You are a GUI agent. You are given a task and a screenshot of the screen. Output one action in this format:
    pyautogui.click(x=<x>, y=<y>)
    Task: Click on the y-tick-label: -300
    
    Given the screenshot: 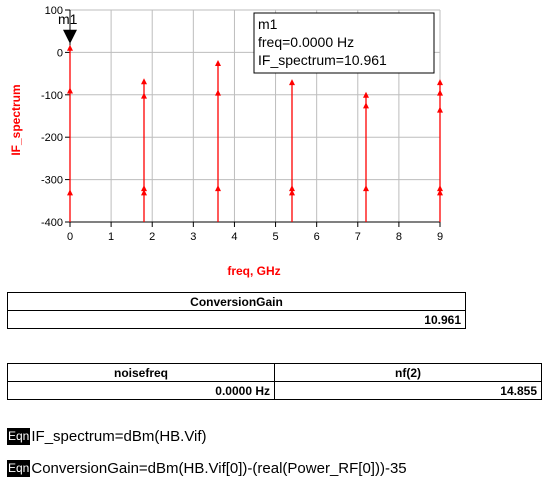 What is the action you would take?
    pyautogui.click(x=52, y=181)
    